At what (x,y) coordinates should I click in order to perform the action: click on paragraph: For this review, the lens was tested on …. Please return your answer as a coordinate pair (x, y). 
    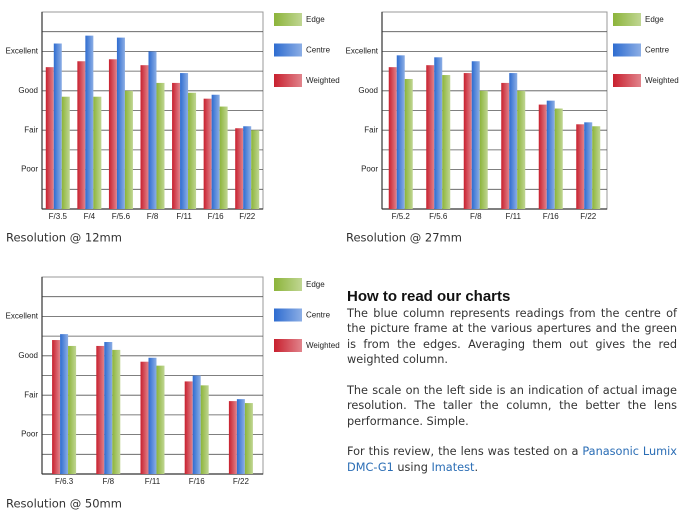
    Looking at the image, I should click on (512, 459).